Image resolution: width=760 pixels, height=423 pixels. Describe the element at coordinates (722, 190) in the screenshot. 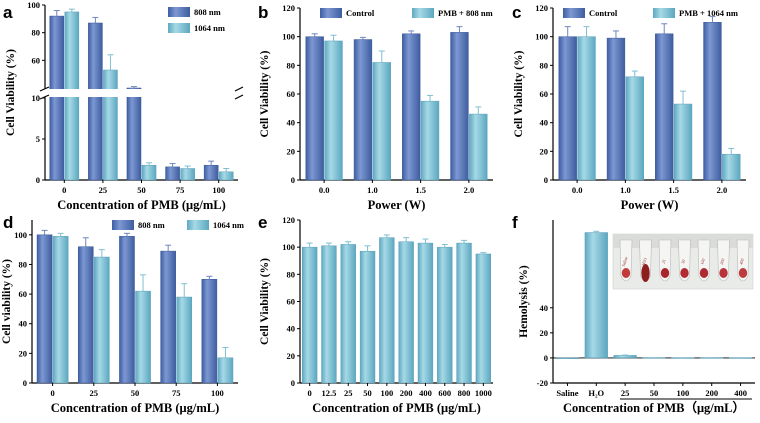

I see `x-tick-label: 2.0` at that location.